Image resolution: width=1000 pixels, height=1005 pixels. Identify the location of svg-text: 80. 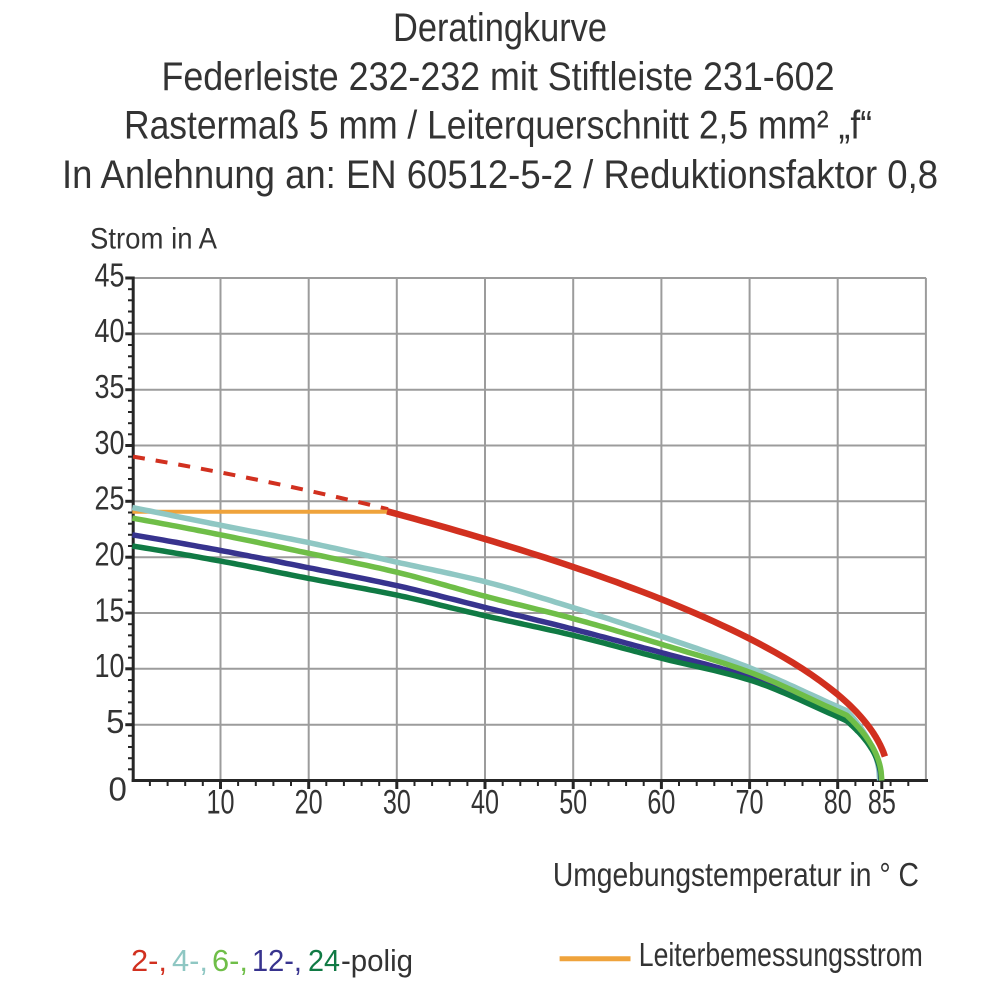
(838, 803).